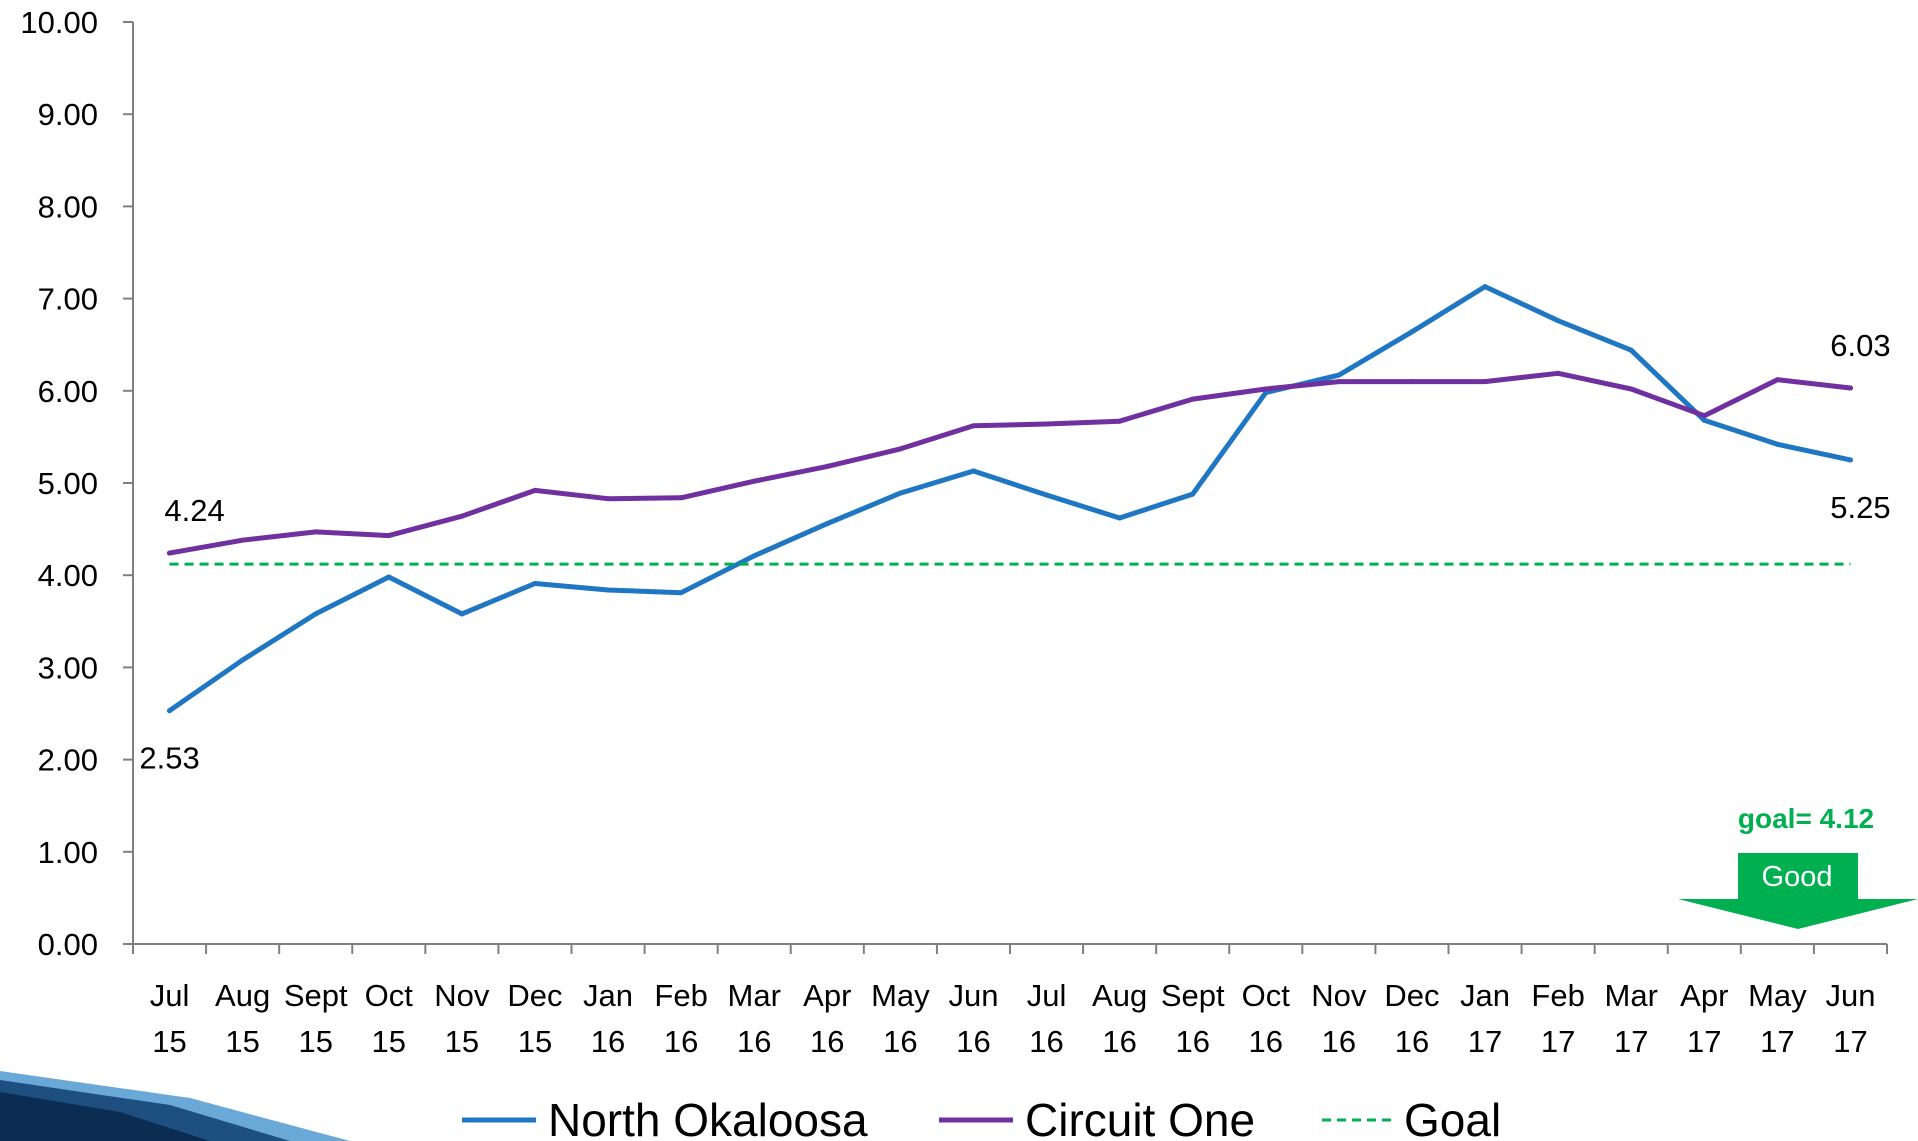 This screenshot has height=1141, width=1918. What do you see at coordinates (1140, 1117) in the screenshot?
I see `legend-label: Circuit One` at bounding box center [1140, 1117].